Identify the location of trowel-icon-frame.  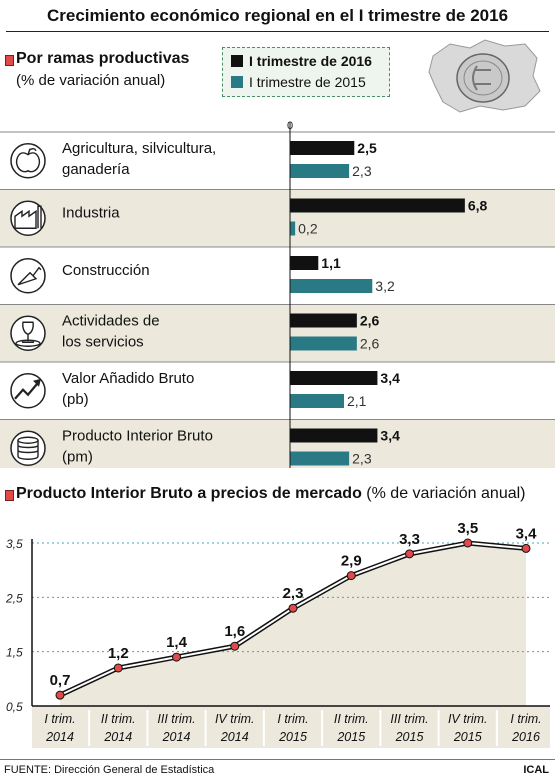
(28, 276).